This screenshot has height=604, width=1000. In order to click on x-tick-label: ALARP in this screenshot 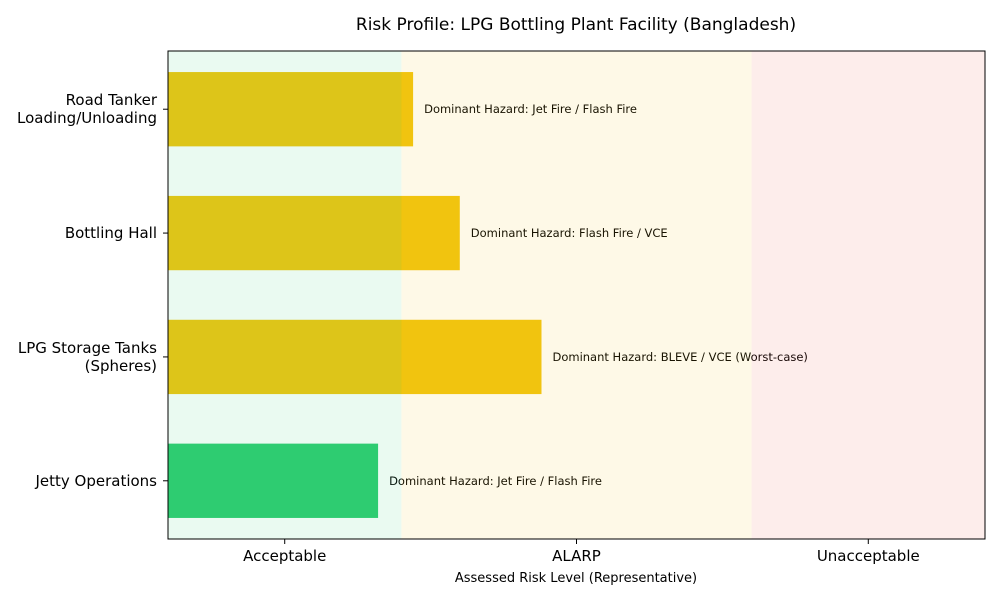, I will do `click(576, 556)`.